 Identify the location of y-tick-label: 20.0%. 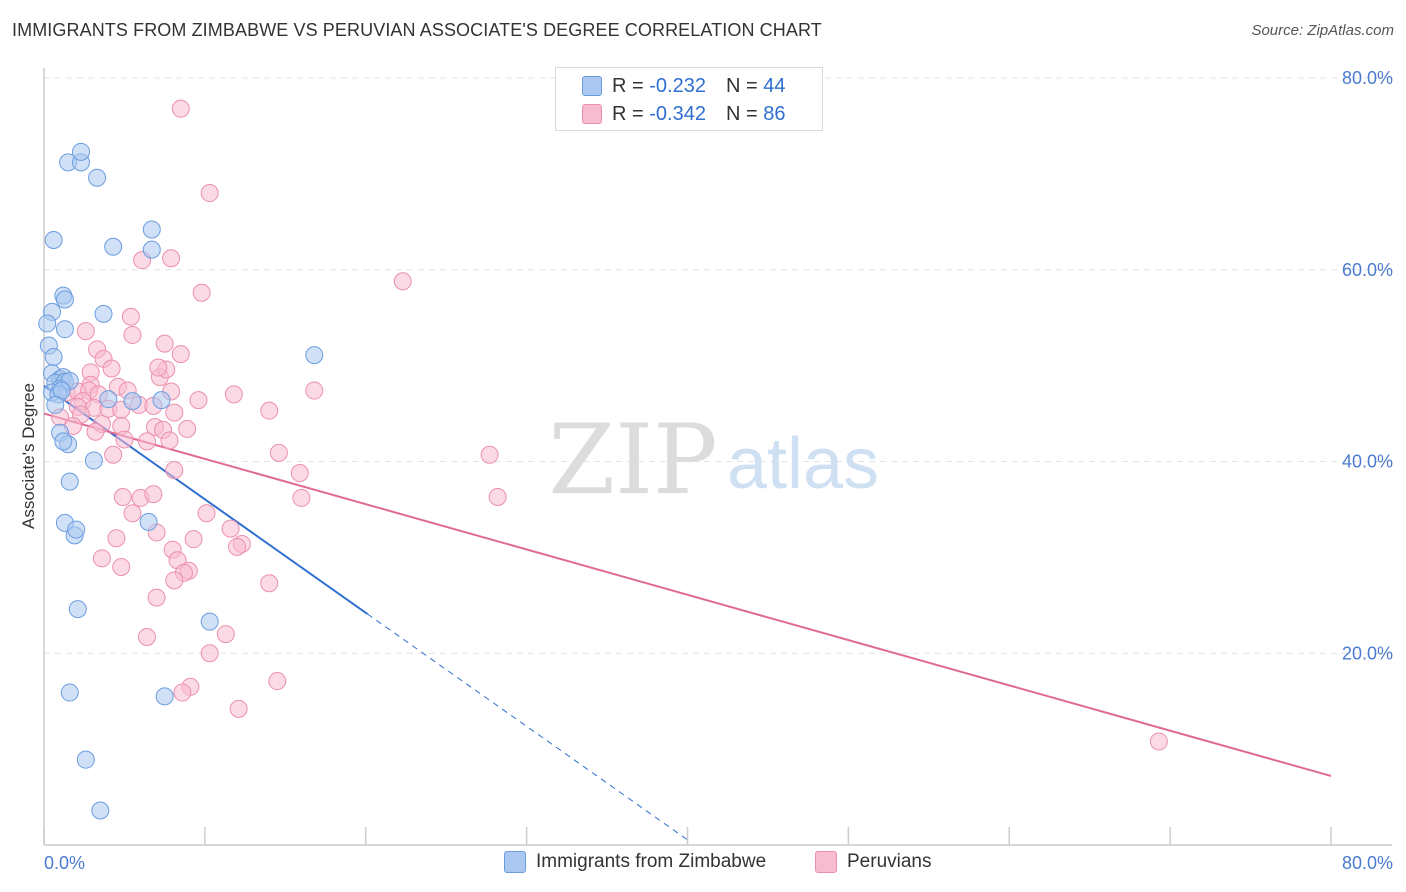
(1367, 653).